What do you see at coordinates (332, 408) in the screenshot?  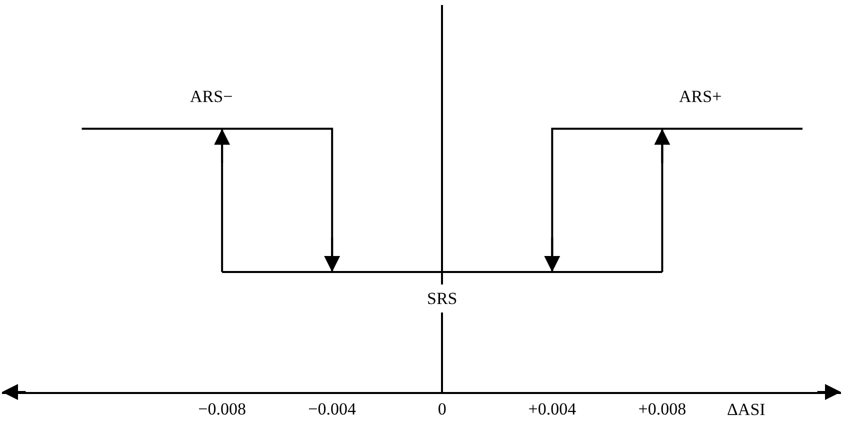 I see `x-tick-label: −0.004` at bounding box center [332, 408].